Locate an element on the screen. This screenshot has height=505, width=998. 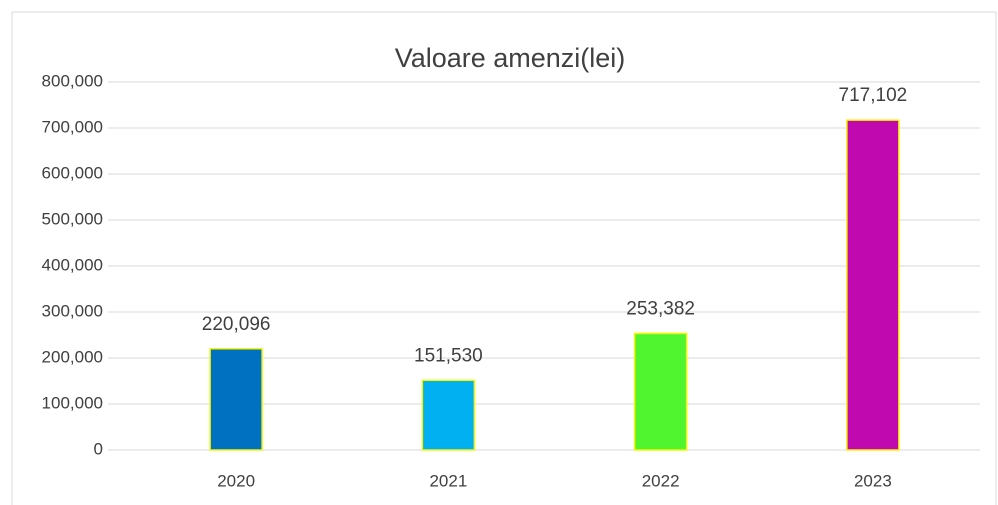
x-tick-label: 2023 is located at coordinates (873, 480).